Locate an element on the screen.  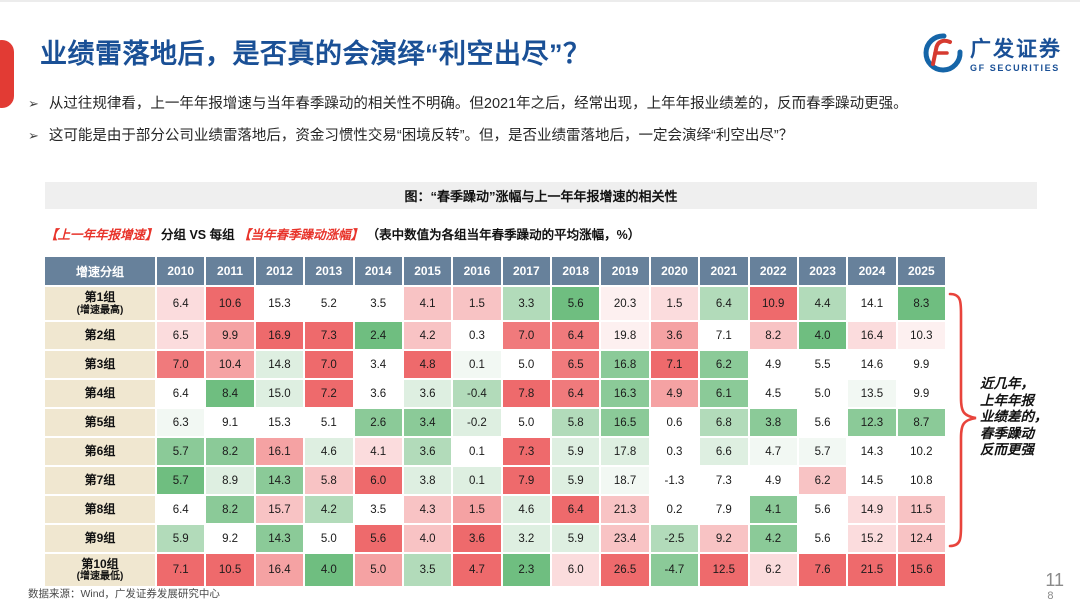
heat-cell: 15.2 is located at coordinates (872, 538).